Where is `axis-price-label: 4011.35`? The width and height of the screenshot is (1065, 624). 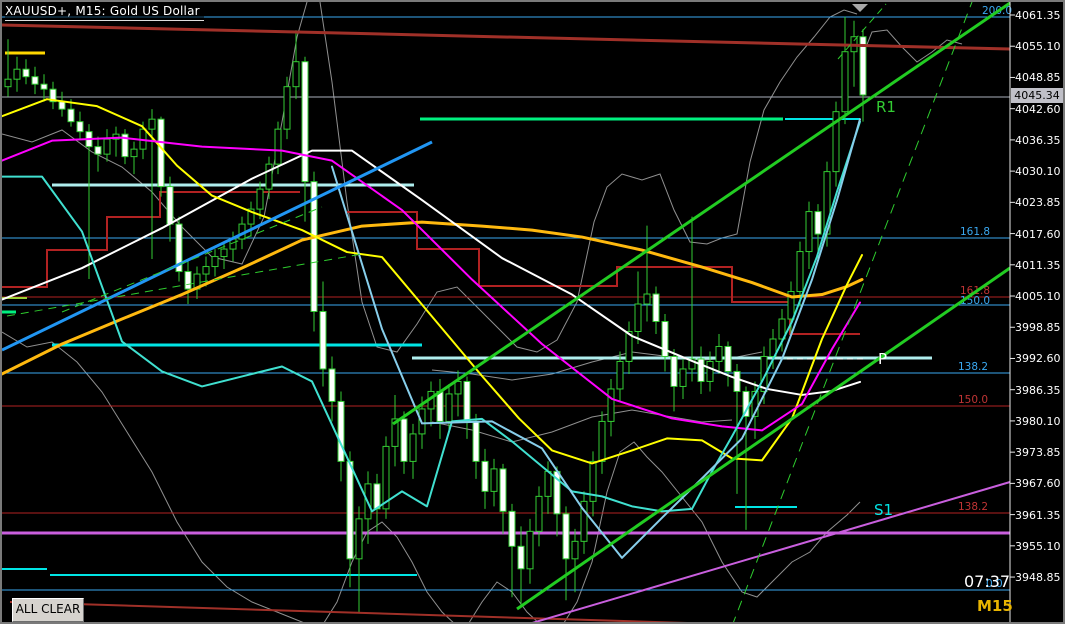
axis-price-label: 4011.35 is located at coordinates (1038, 265).